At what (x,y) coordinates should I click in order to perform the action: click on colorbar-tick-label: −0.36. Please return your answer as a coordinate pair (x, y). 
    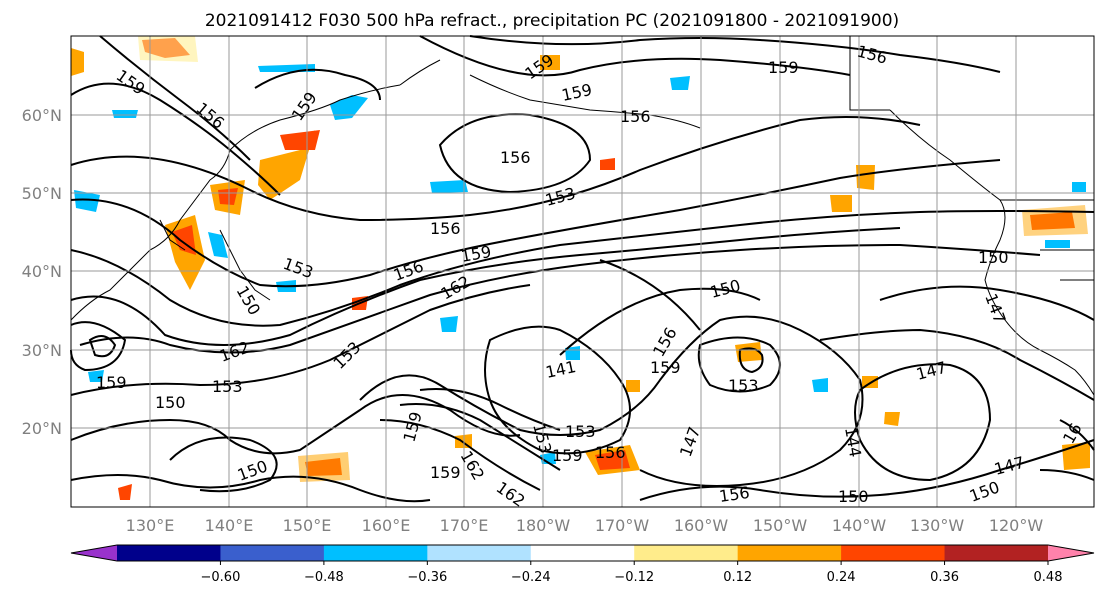
    Looking at the image, I should click on (427, 577).